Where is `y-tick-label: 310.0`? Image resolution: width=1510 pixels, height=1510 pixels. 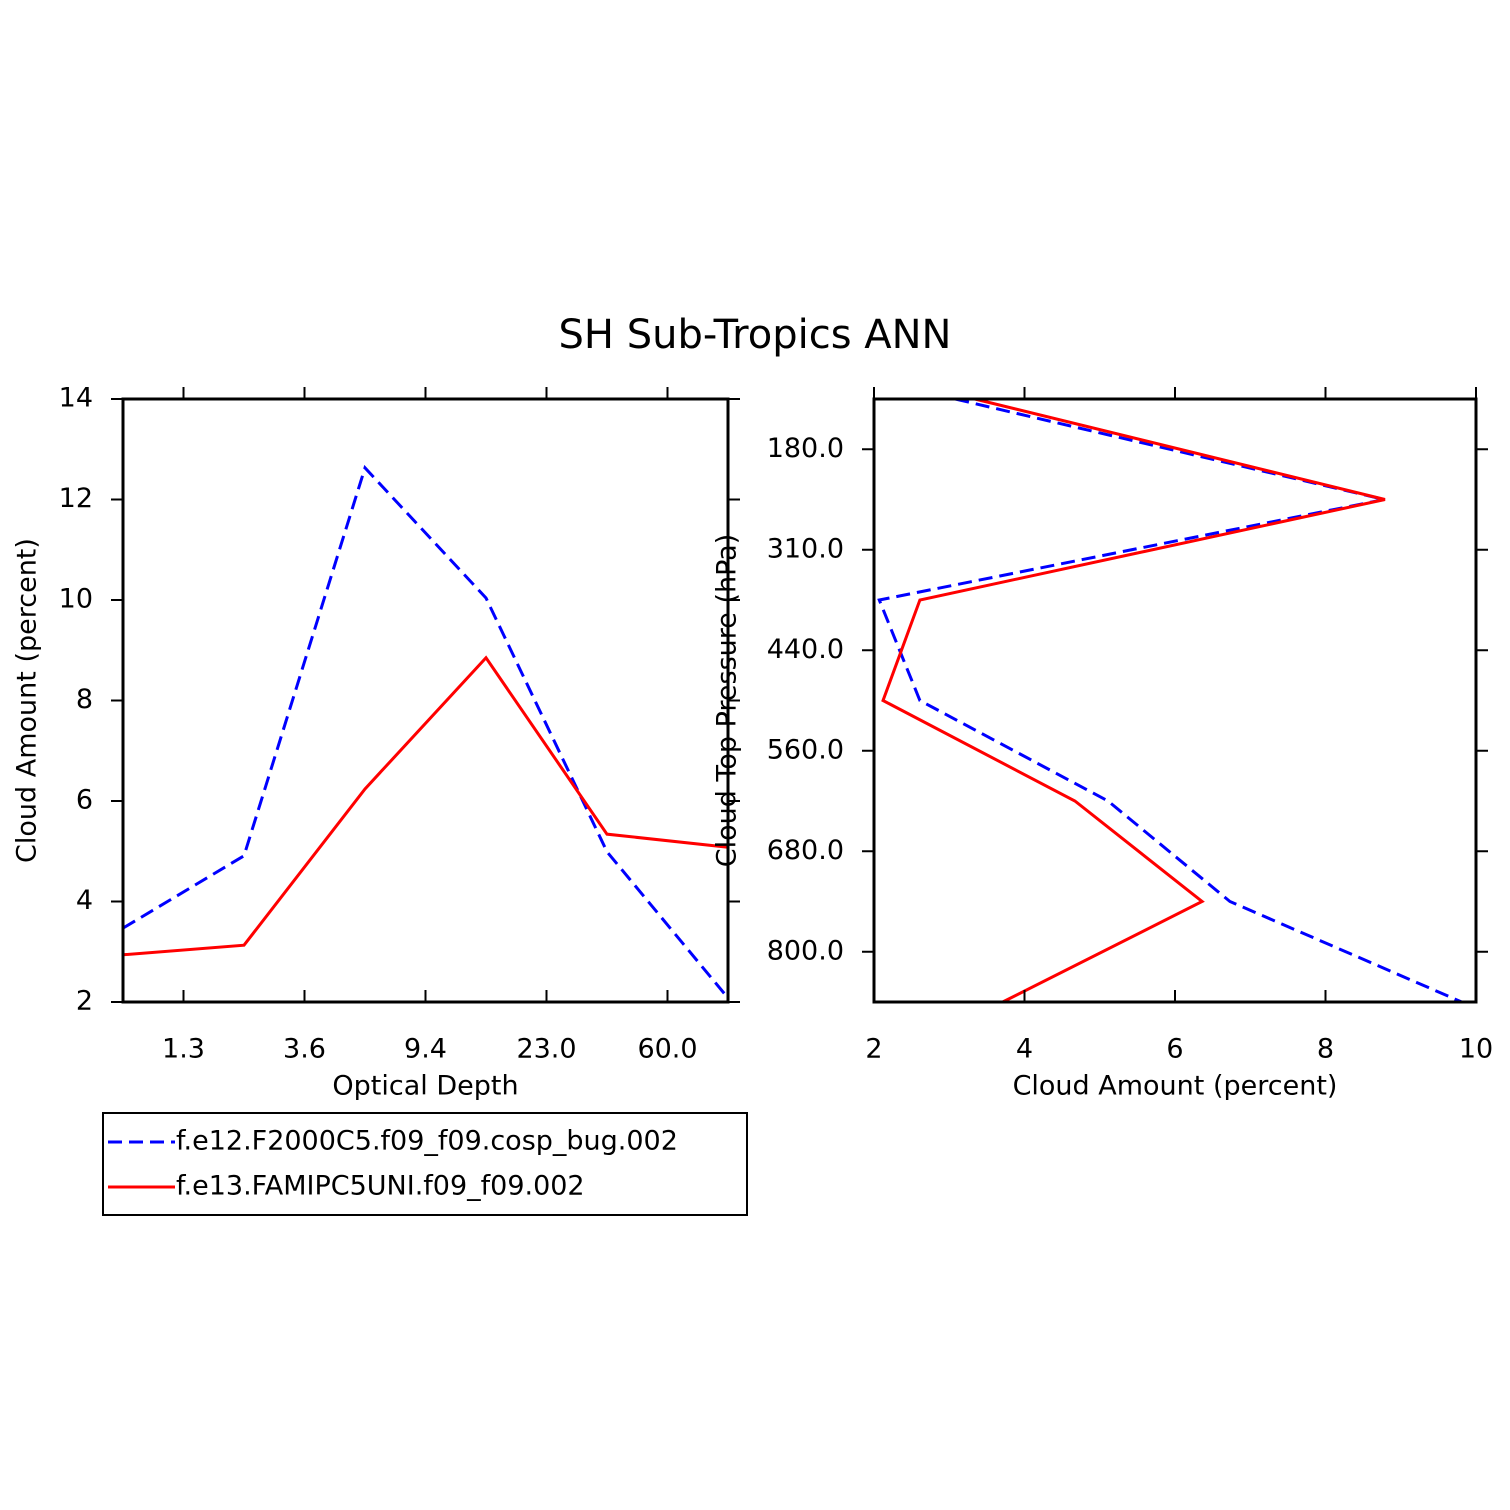 y-tick-label: 310.0 is located at coordinates (805, 548).